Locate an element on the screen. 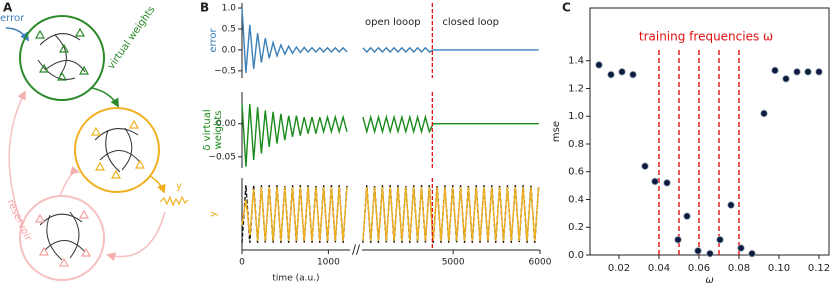 Image resolution: width=831 pixels, height=285 pixels. label: y is located at coordinates (179, 186).